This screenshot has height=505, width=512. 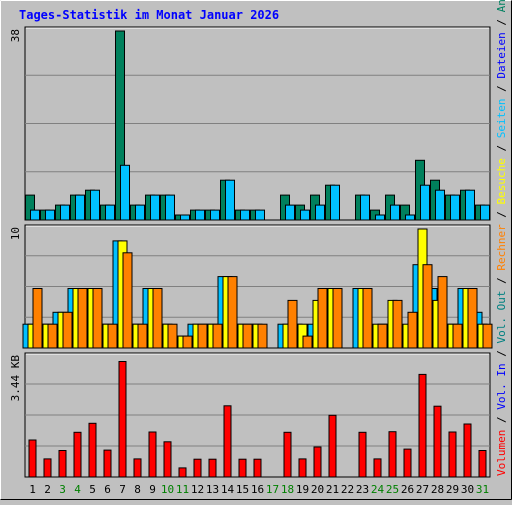 What do you see at coordinates (149, 15) in the screenshot?
I see `chart-title: Tages-Statistik im Monat Januar 2026` at bounding box center [149, 15].